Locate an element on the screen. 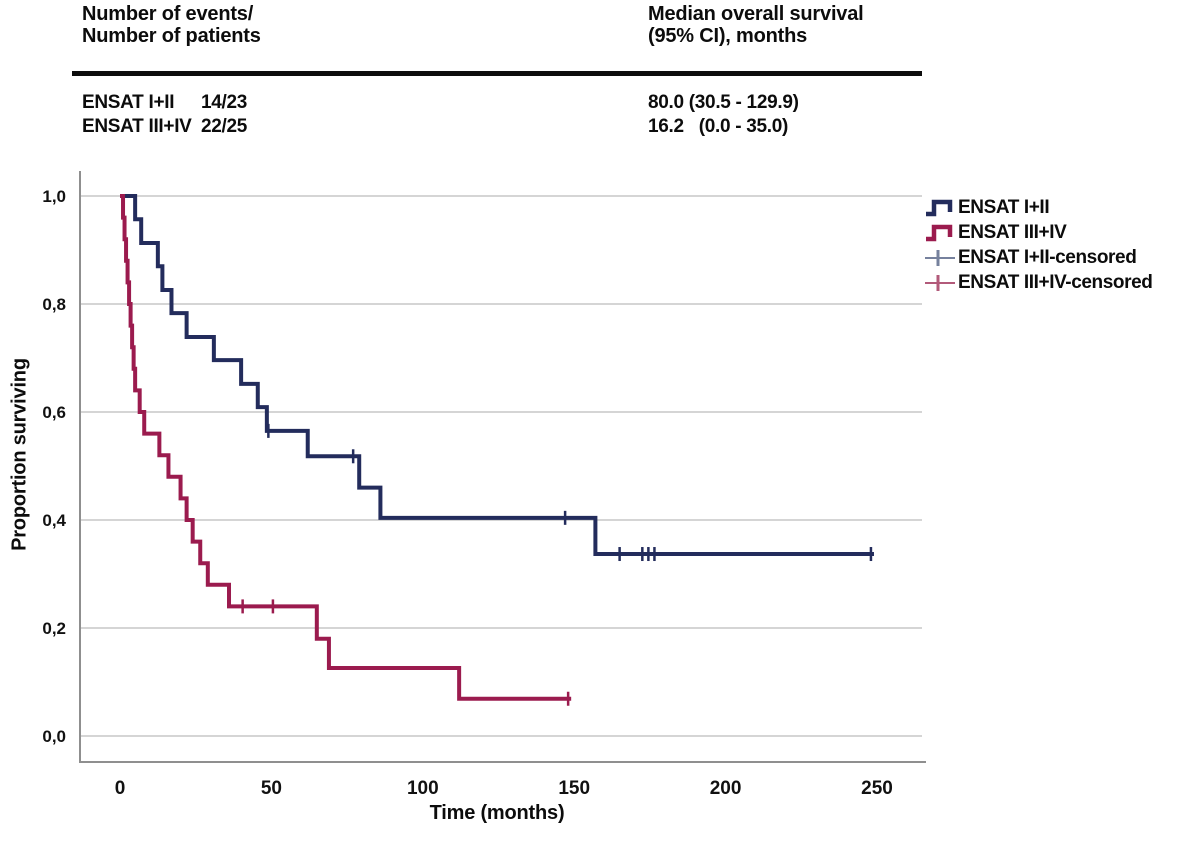 The width and height of the screenshot is (1182, 844). legend-item-ensat-3-4: ENSAT III+IV is located at coordinates (1038, 232).